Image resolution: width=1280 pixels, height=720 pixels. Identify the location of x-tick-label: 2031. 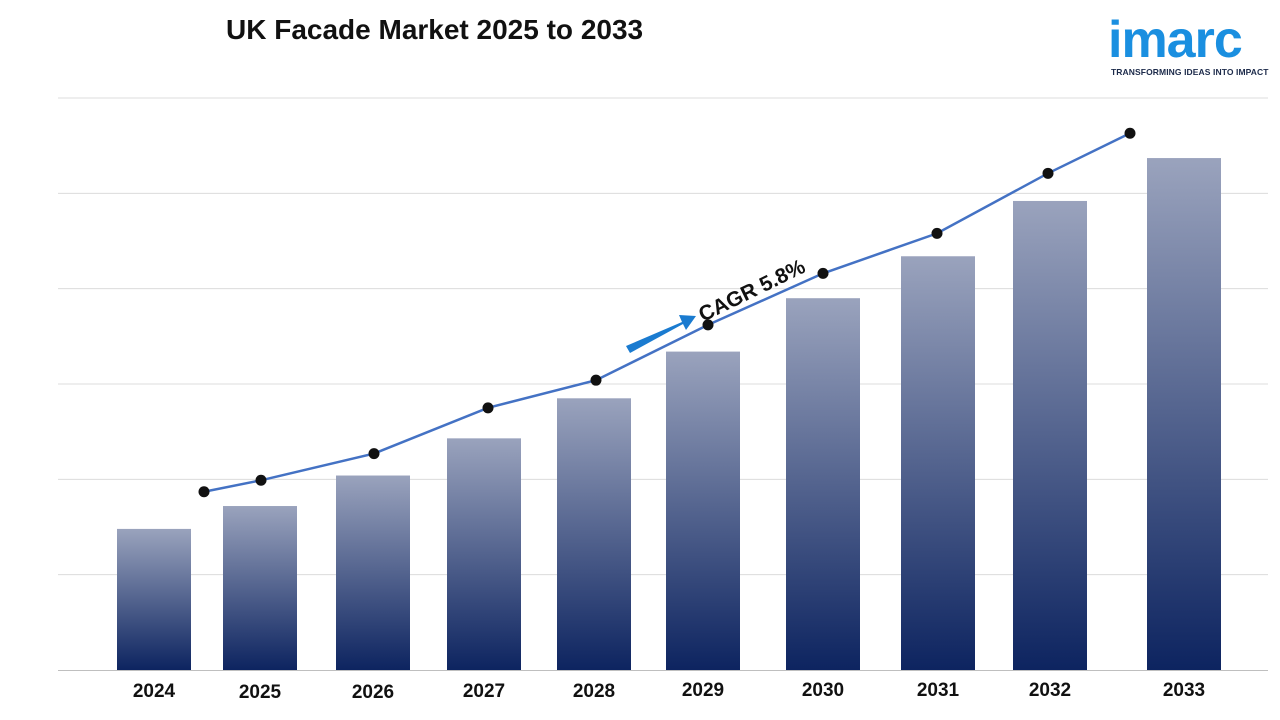
(938, 690).